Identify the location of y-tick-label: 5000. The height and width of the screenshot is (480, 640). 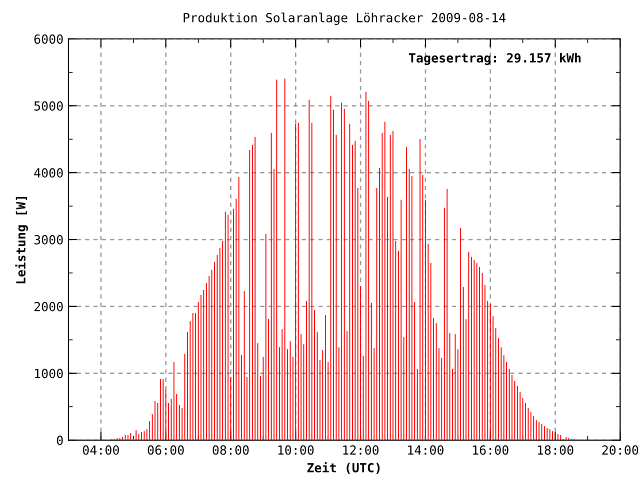
(48, 106).